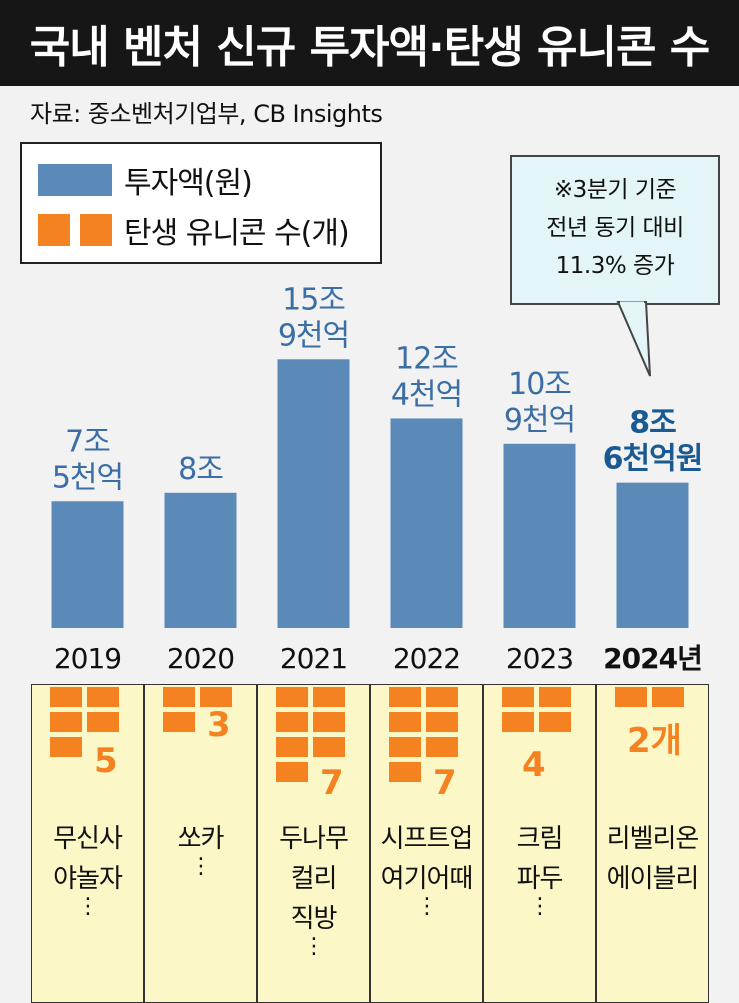 The image size is (739, 1003). Describe the element at coordinates (314, 839) in the screenshot. I see `company-name: 두나무` at that location.